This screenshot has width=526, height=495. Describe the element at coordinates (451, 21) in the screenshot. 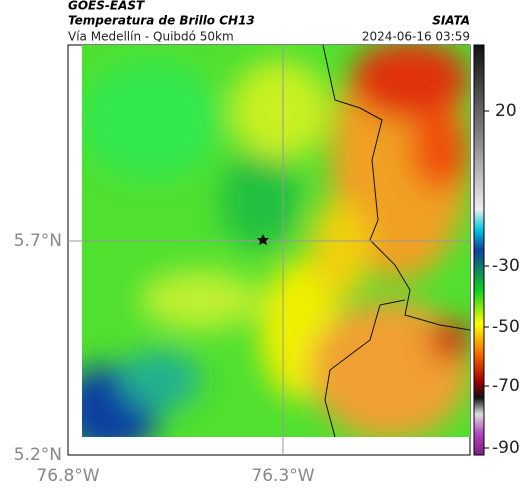

I see `source: SIATA` at that location.